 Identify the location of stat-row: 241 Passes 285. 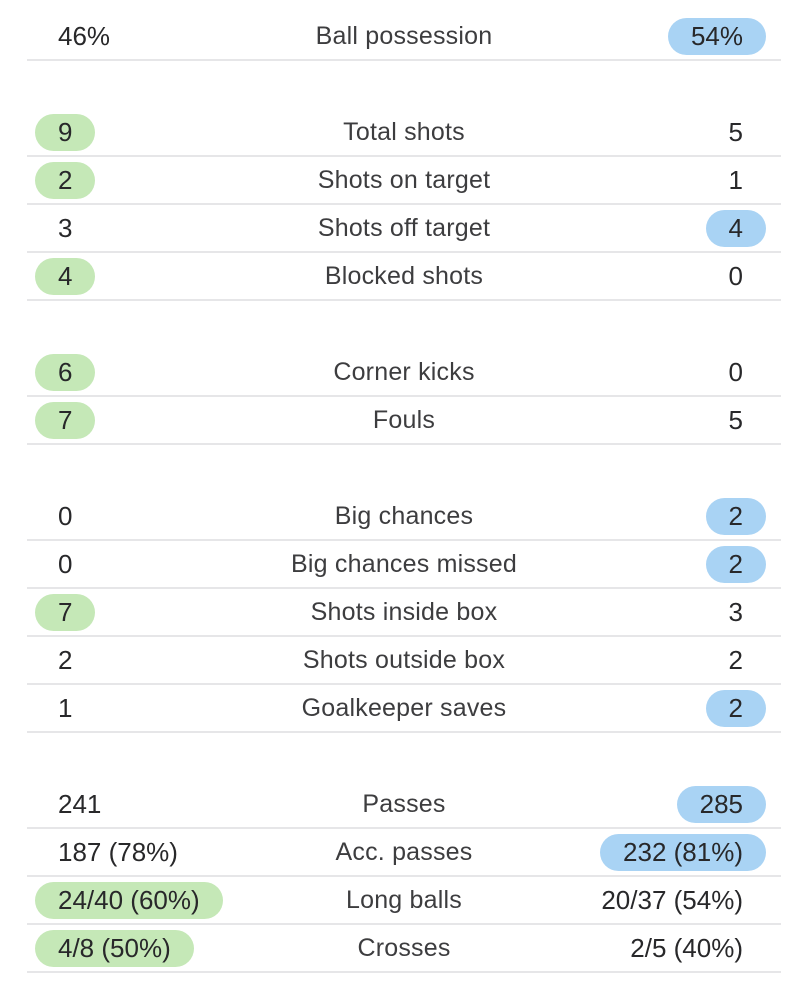
(404, 805).